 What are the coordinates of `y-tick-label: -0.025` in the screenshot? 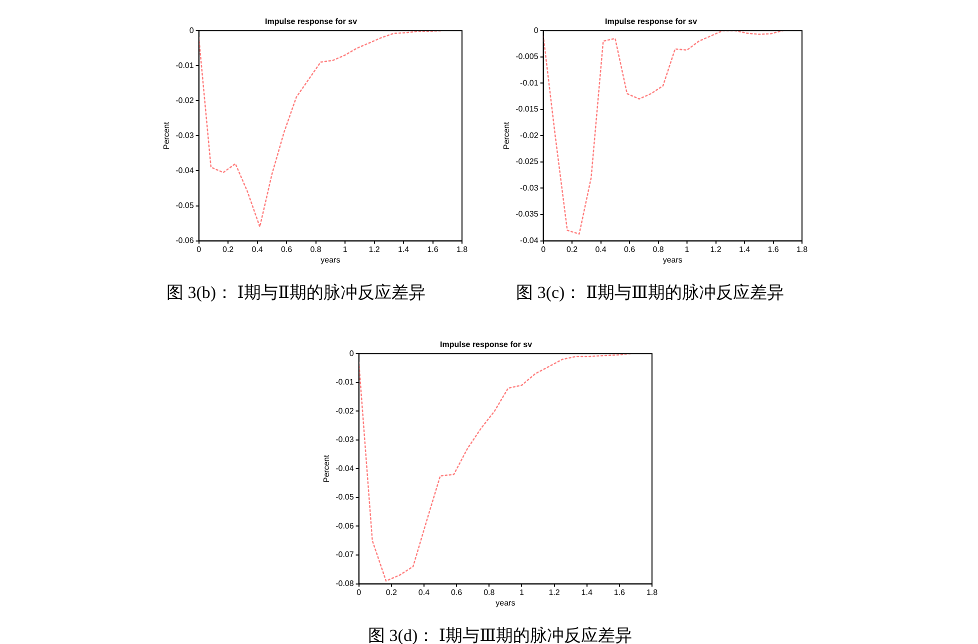 It's located at (527, 161).